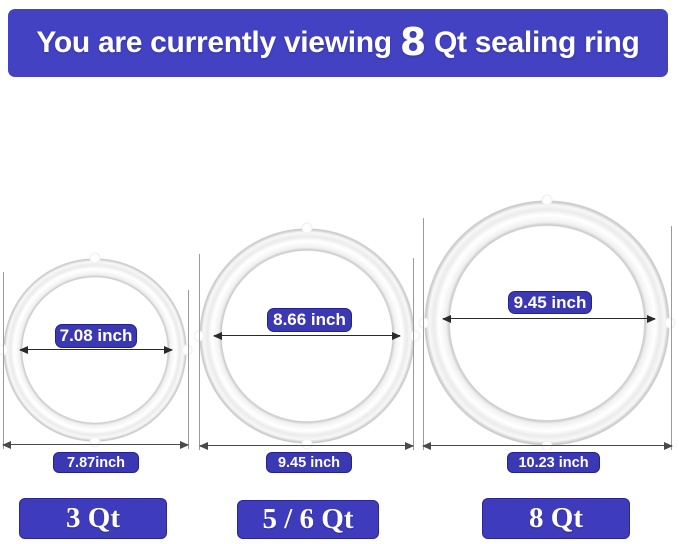 The image size is (679, 544). I want to click on sealing-ring-3qt, so click(95, 350).